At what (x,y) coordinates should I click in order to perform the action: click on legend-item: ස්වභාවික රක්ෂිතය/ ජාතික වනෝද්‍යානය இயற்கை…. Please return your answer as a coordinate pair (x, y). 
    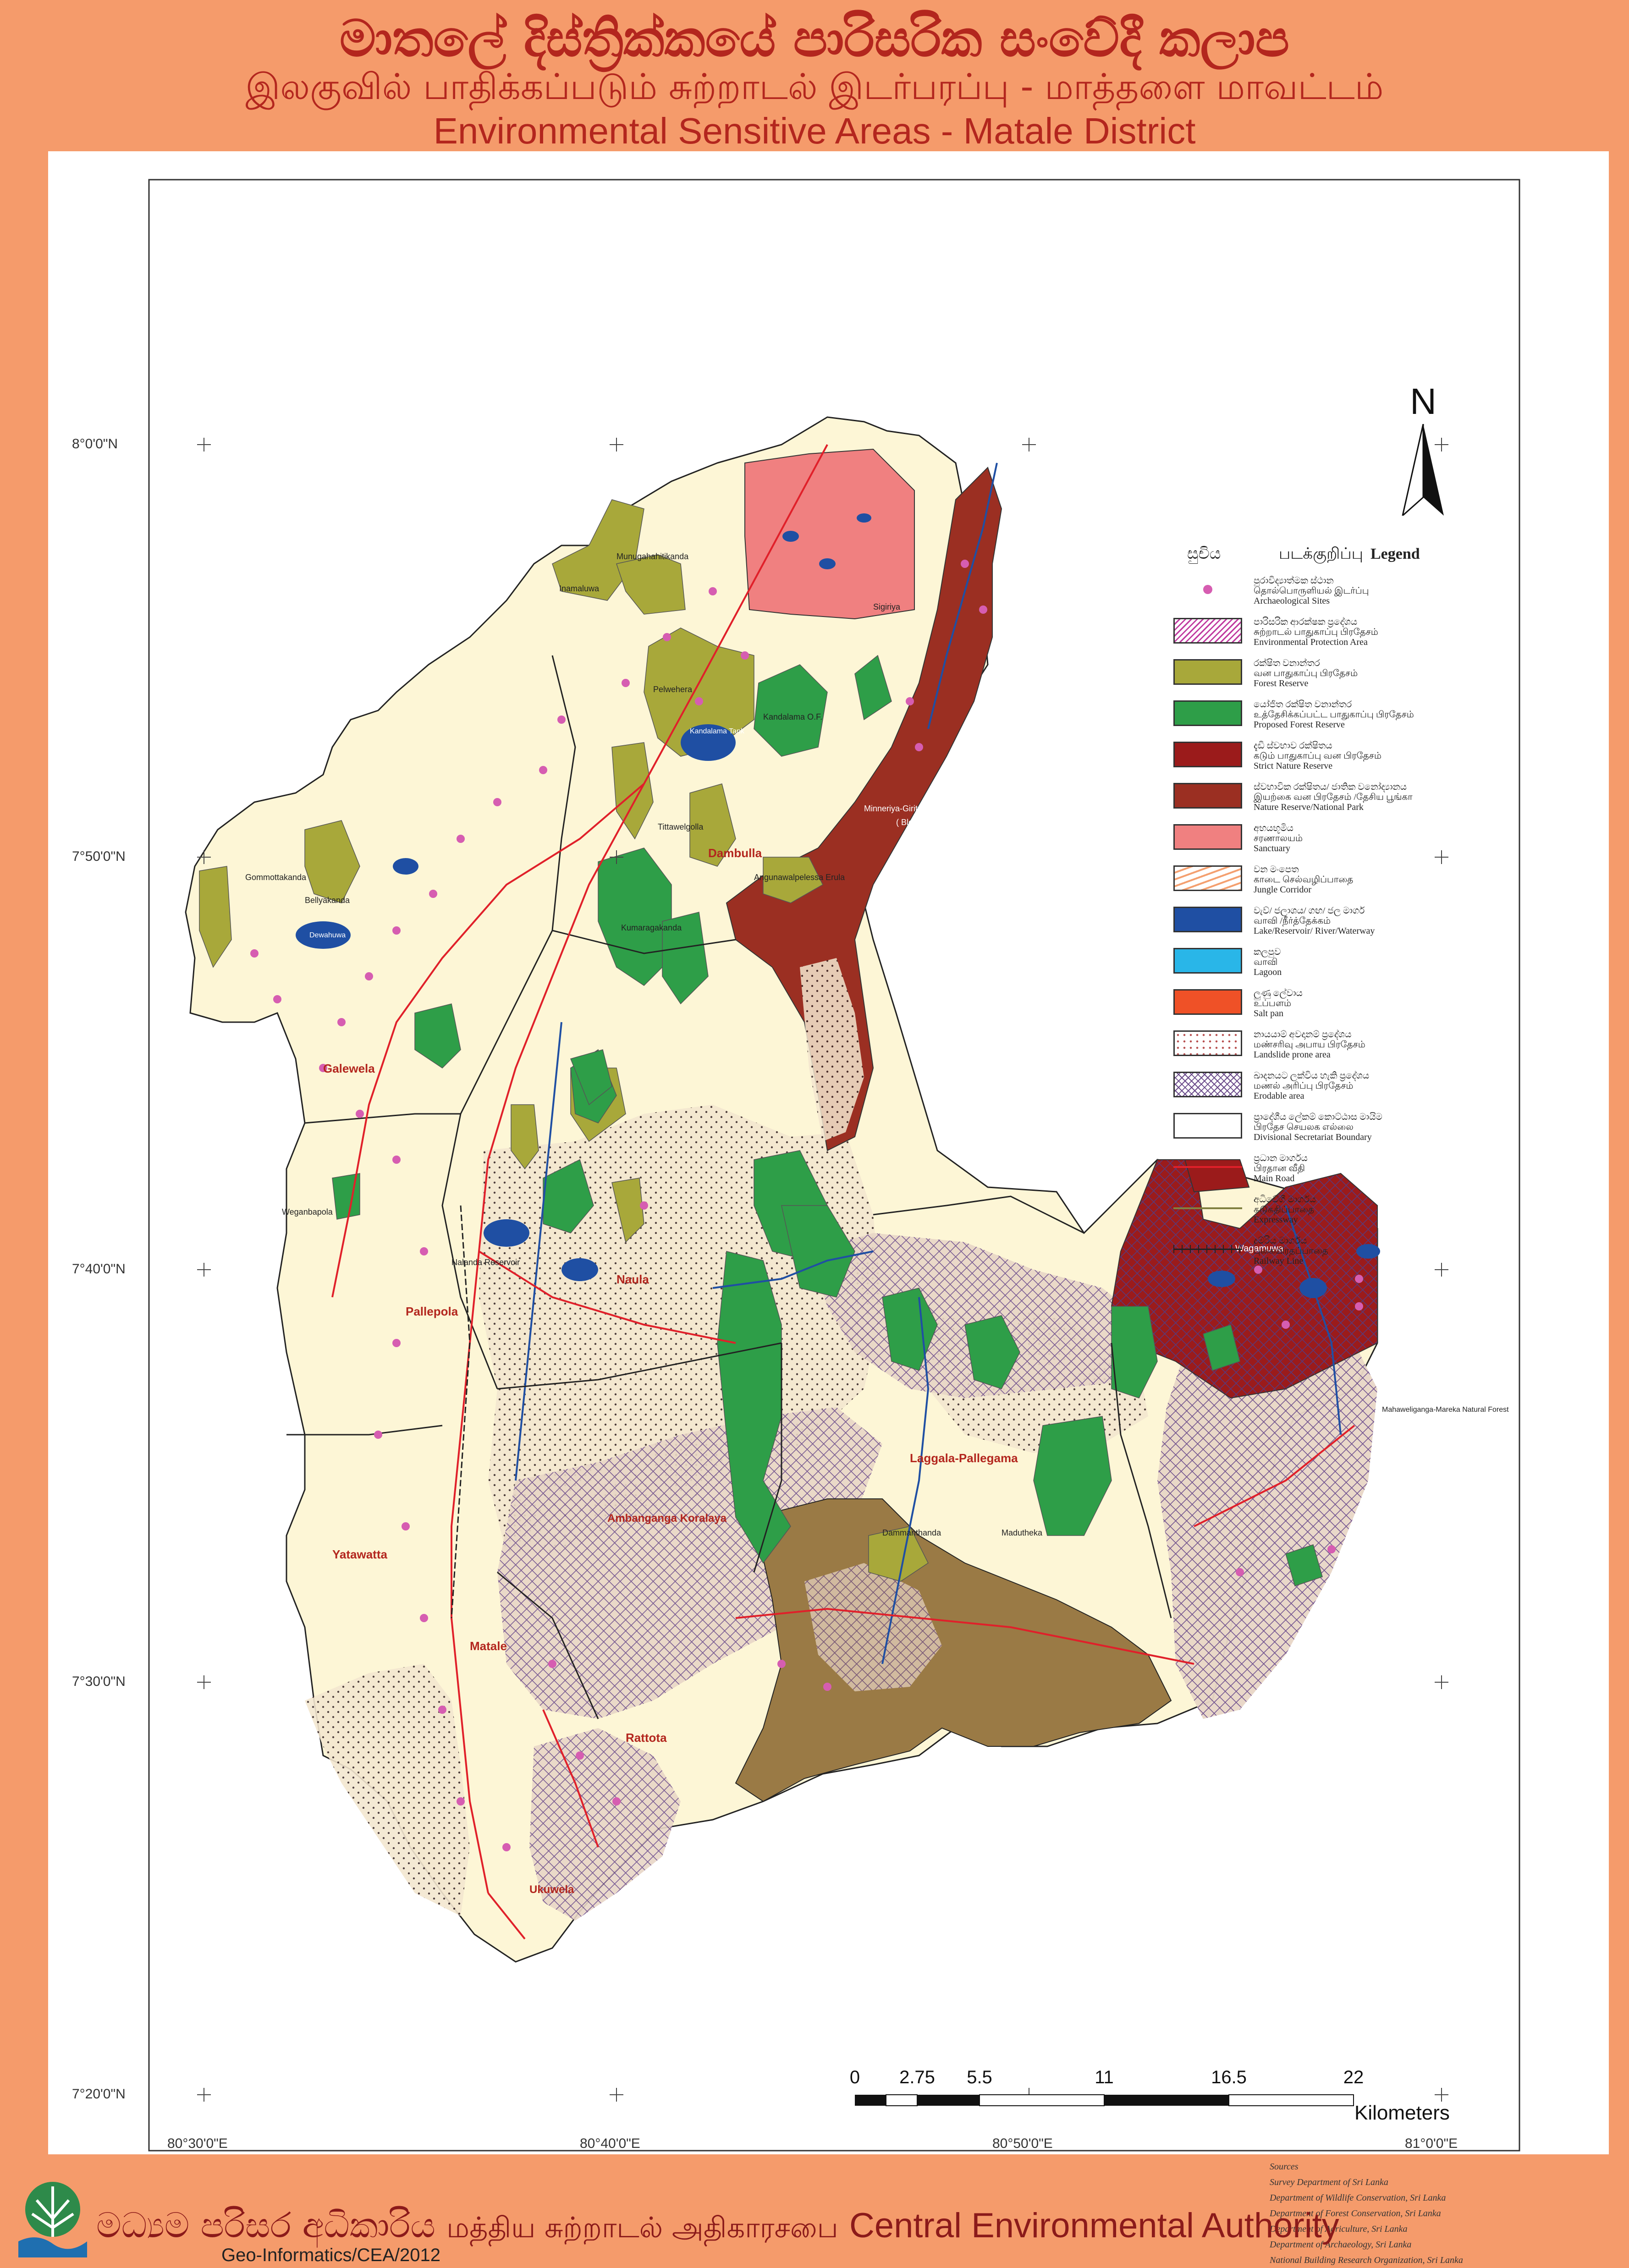
    Looking at the image, I should click on (1365, 799).